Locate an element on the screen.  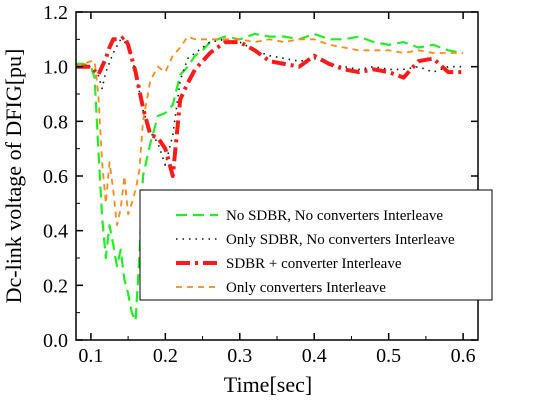
x-tick-label: 0.4 is located at coordinates (314, 356).